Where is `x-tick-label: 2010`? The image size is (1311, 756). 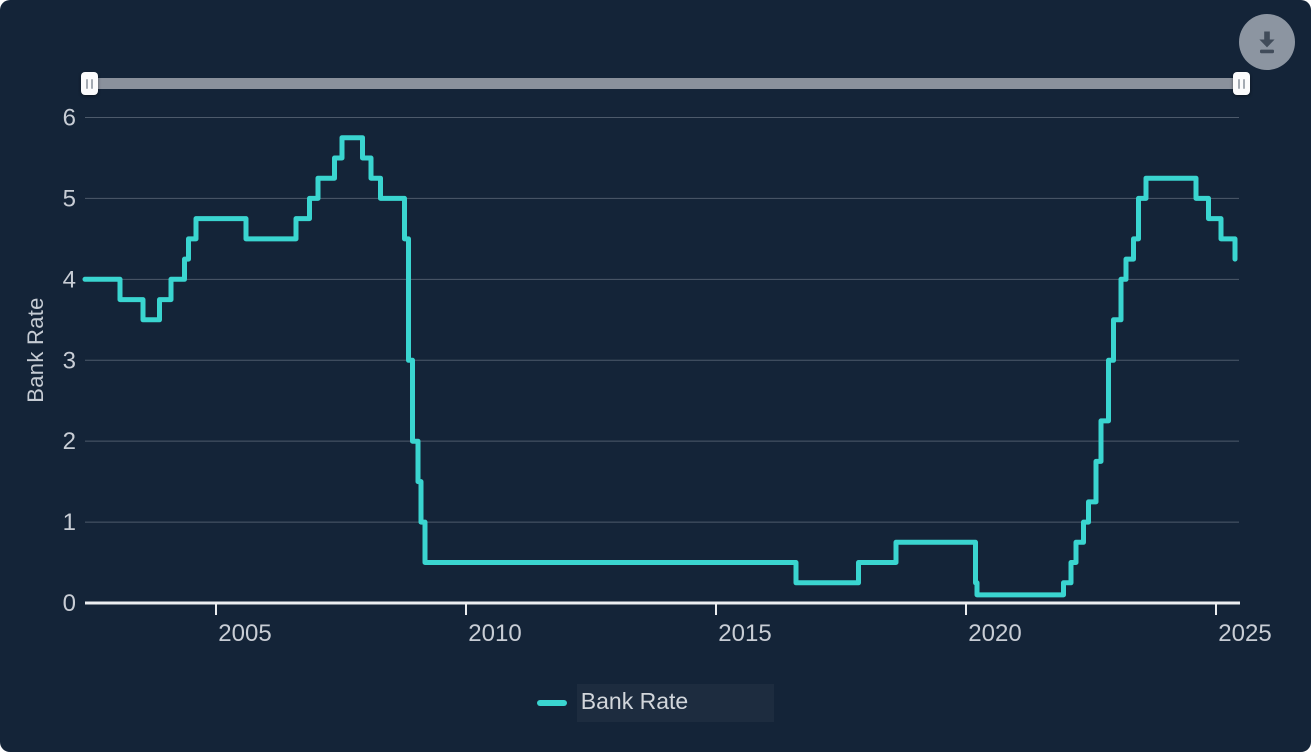 x-tick-label: 2010 is located at coordinates (494, 633).